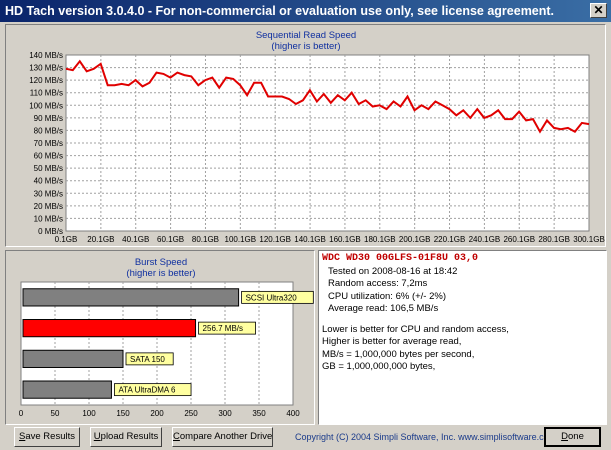  Describe the element at coordinates (589, 239) in the screenshot. I see `x-tick-label: 300.1GB` at that location.